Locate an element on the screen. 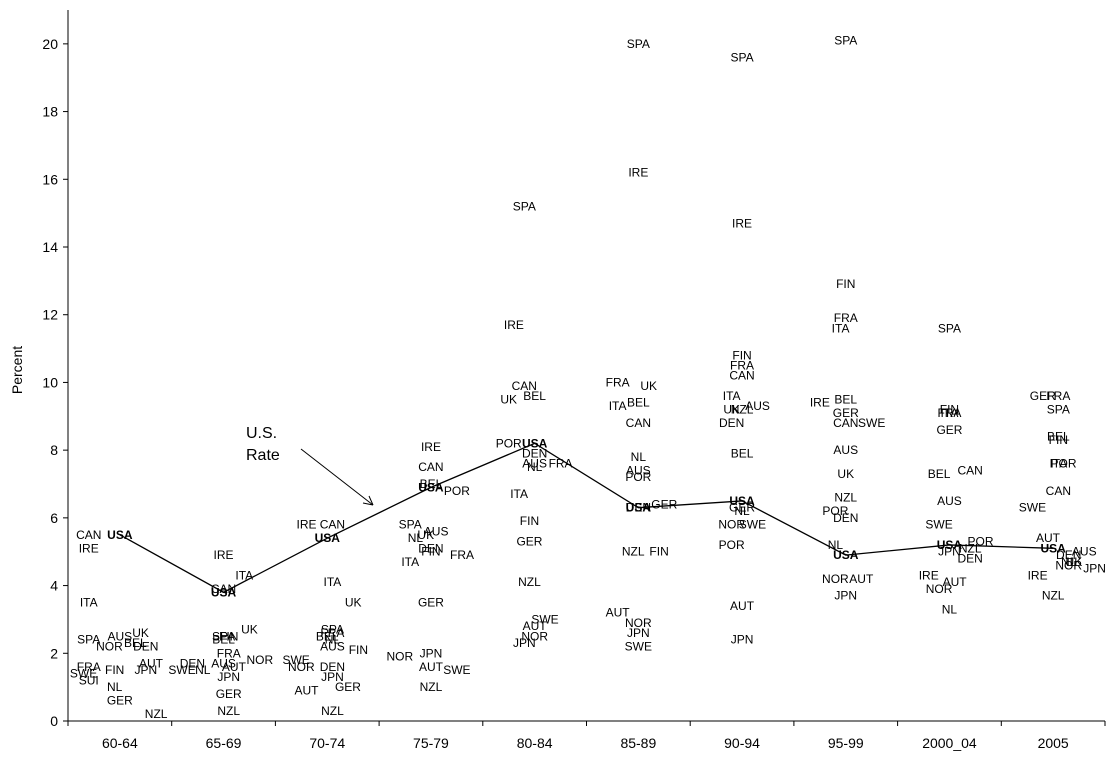  y-tick-label: 16 is located at coordinates (50, 179).